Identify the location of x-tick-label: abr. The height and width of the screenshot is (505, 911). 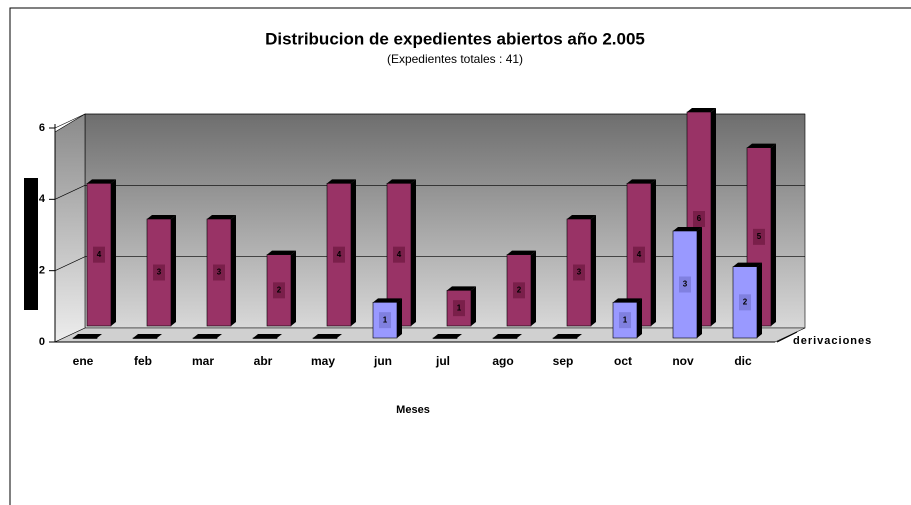
(263, 361).